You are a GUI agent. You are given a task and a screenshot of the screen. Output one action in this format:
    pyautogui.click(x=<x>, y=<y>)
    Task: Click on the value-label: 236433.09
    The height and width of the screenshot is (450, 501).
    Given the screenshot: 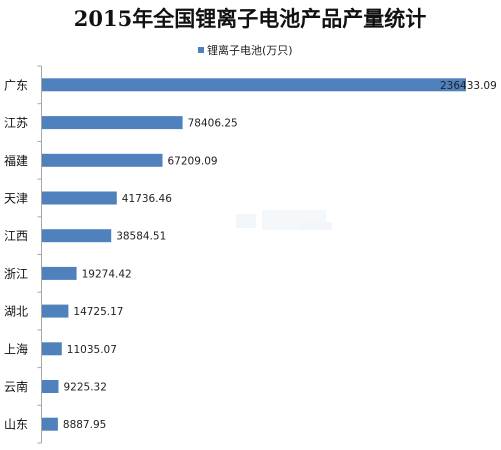 What is the action you would take?
    pyautogui.click(x=468, y=86)
    